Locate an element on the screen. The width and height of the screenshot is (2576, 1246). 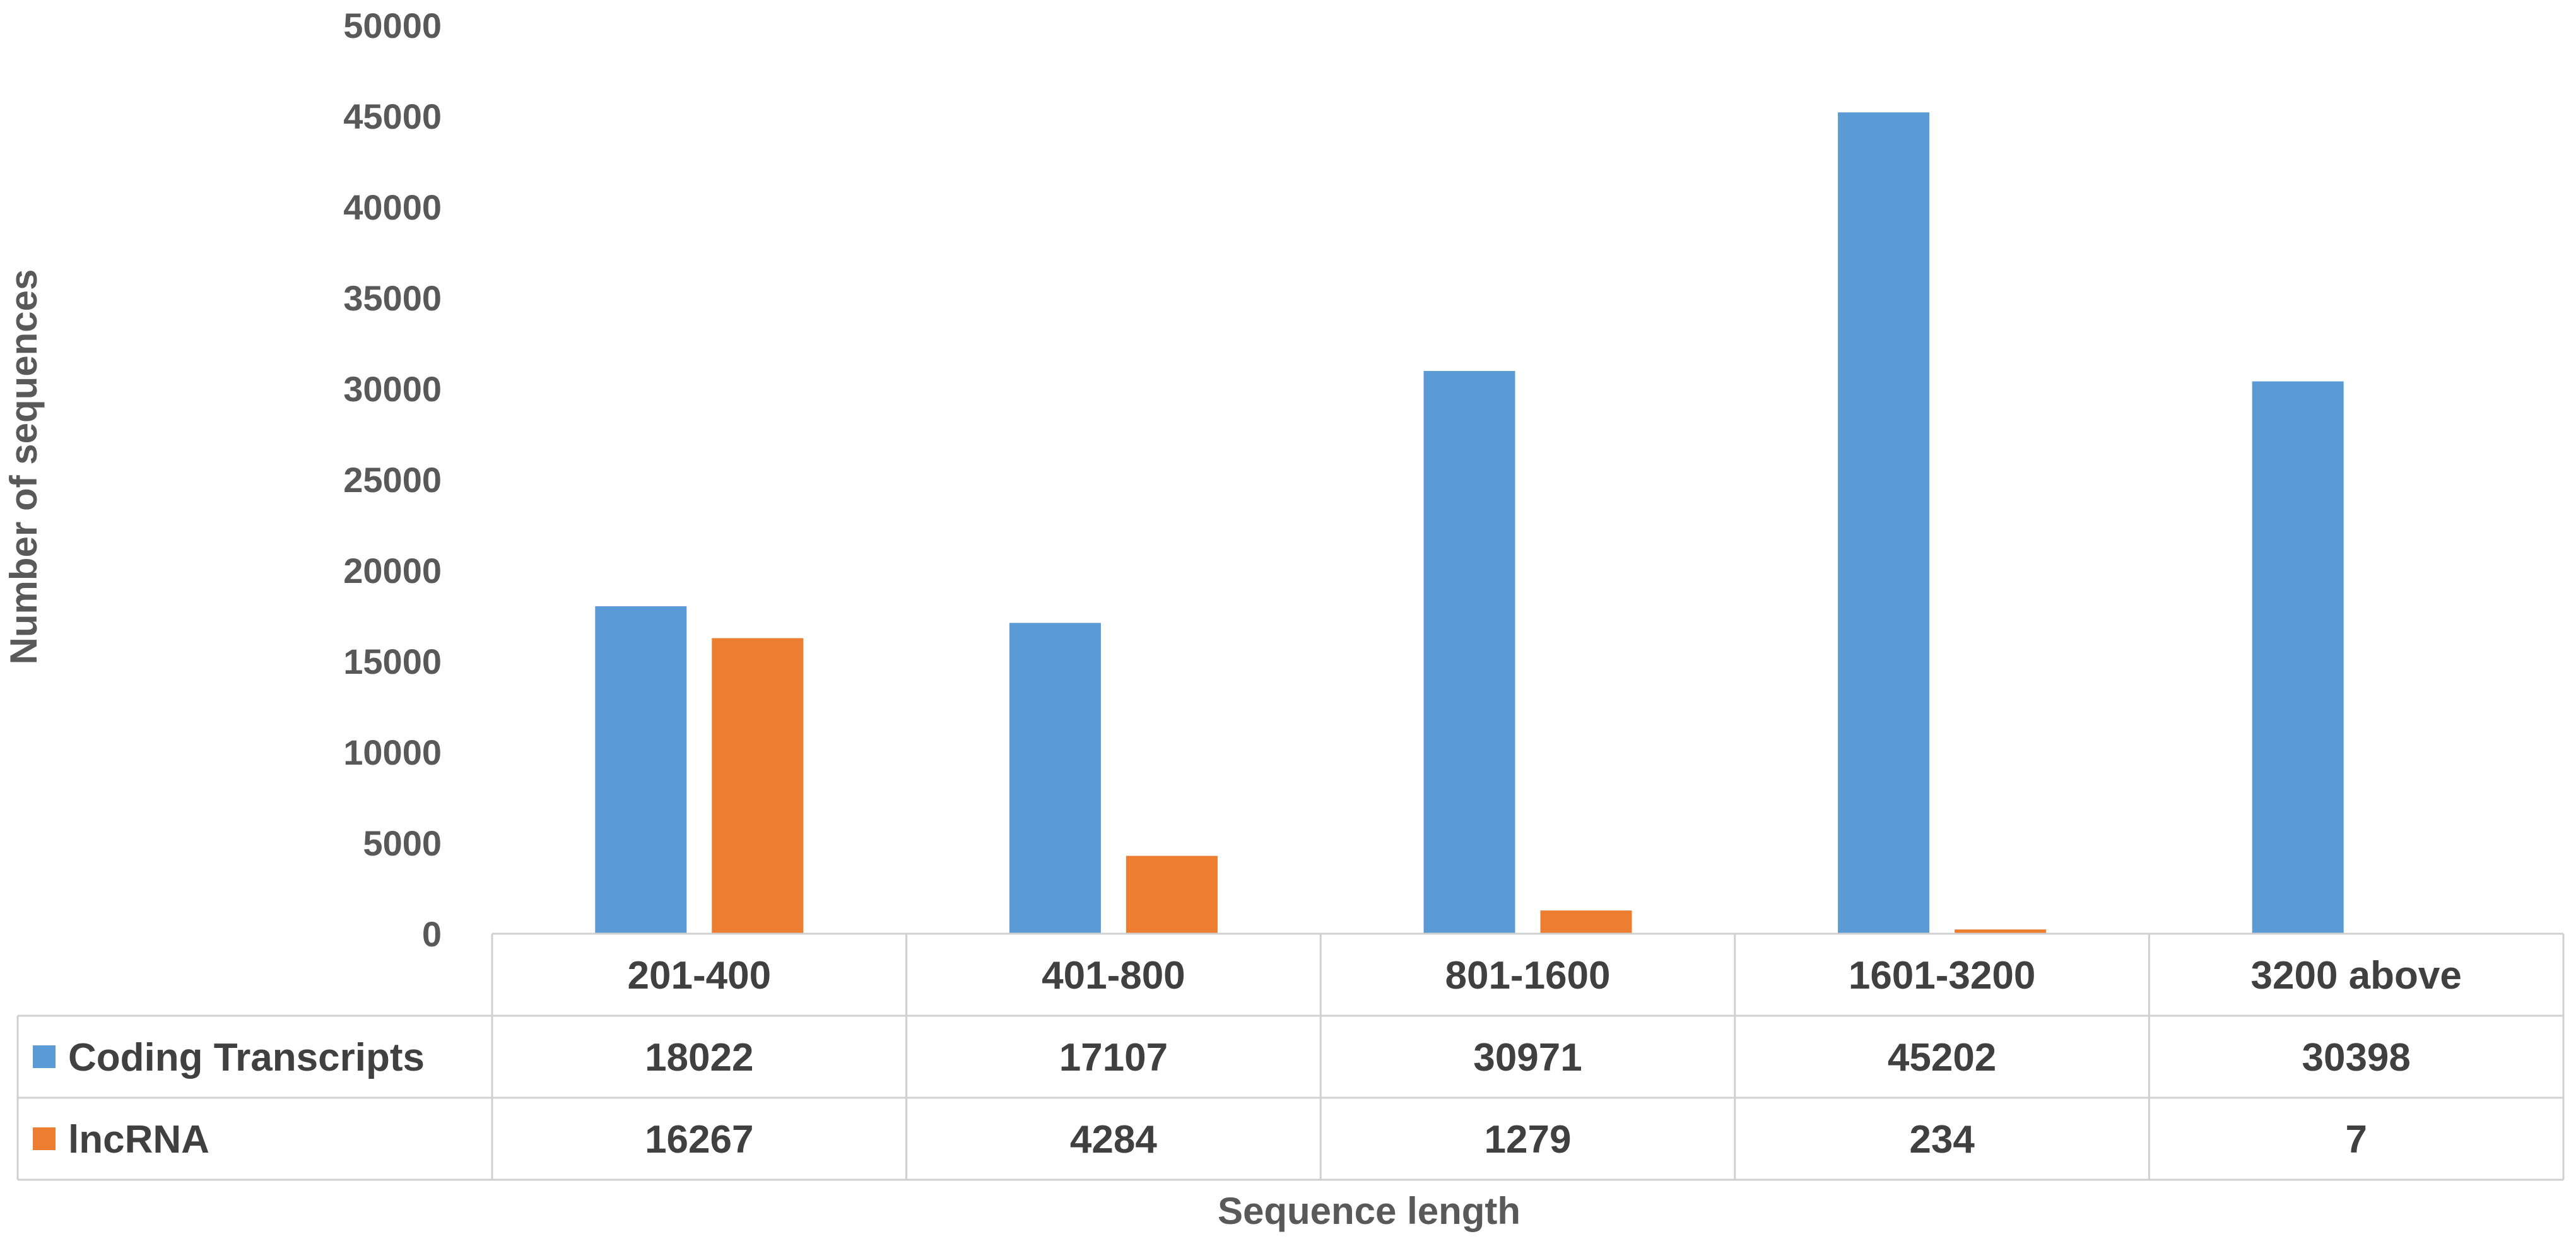
table-cell-value: 45202 is located at coordinates (1942, 1057).